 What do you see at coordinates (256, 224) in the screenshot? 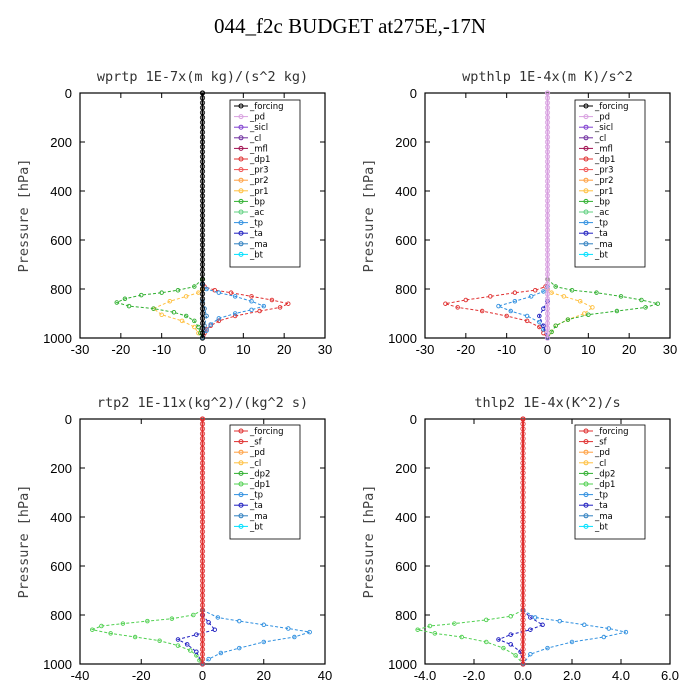
I see `legend-entry: _tp` at bounding box center [256, 224].